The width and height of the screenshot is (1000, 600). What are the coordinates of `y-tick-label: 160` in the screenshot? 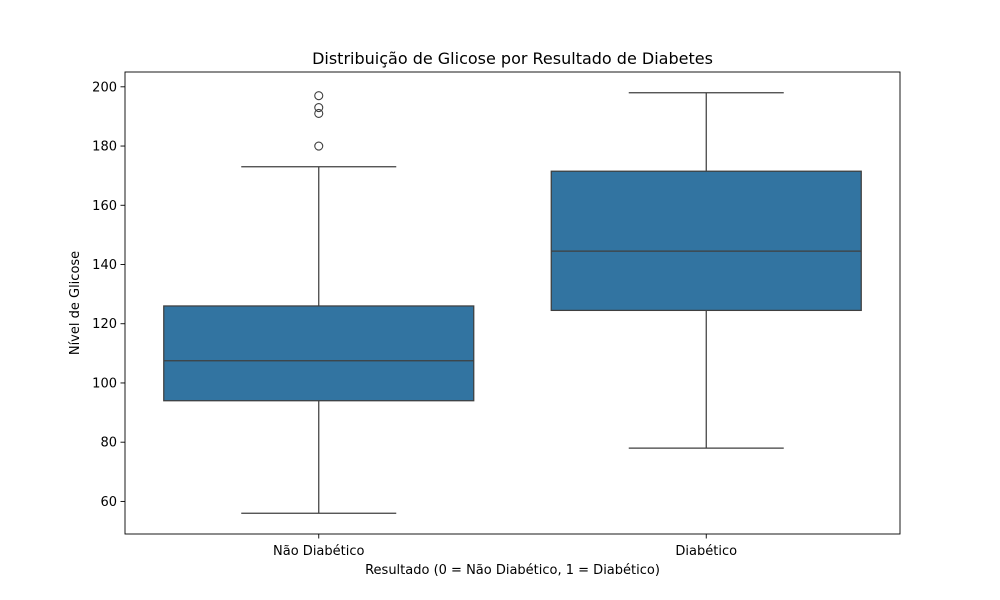 It's located at (104, 206).